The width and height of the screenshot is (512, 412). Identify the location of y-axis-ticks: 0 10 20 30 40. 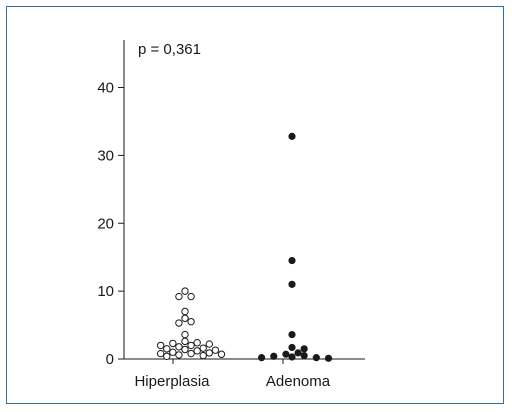
(110, 224).